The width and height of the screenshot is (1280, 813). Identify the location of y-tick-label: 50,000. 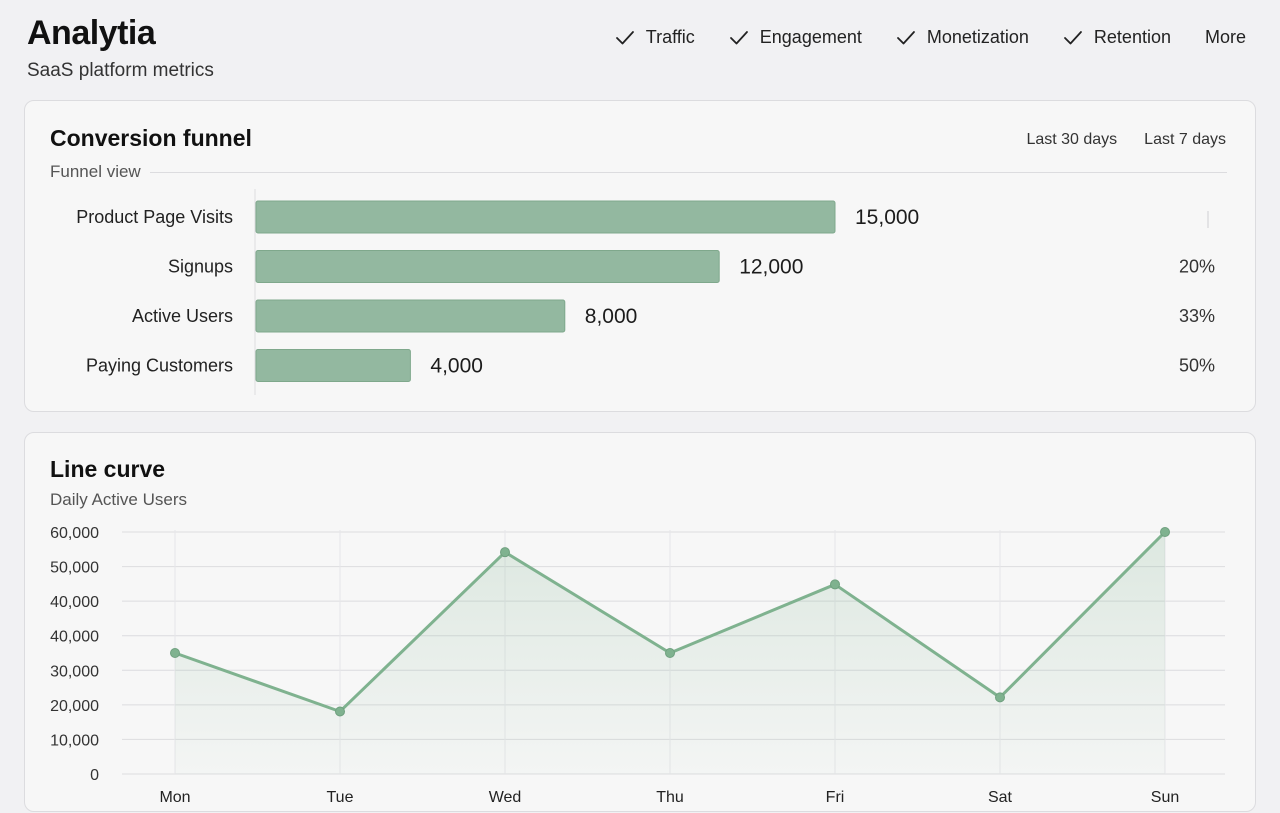
(74, 568).